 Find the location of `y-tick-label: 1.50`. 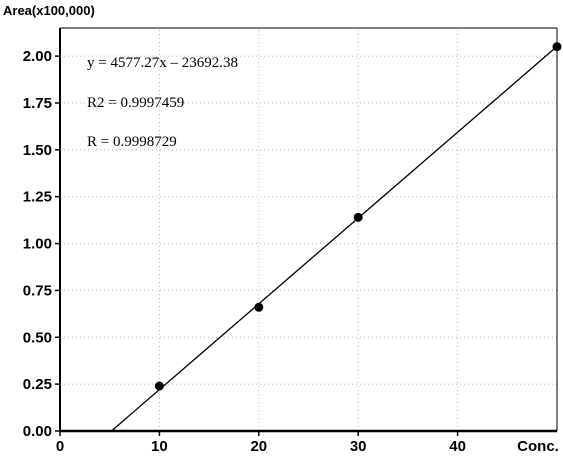

y-tick-label: 1.50 is located at coordinates (37, 150).